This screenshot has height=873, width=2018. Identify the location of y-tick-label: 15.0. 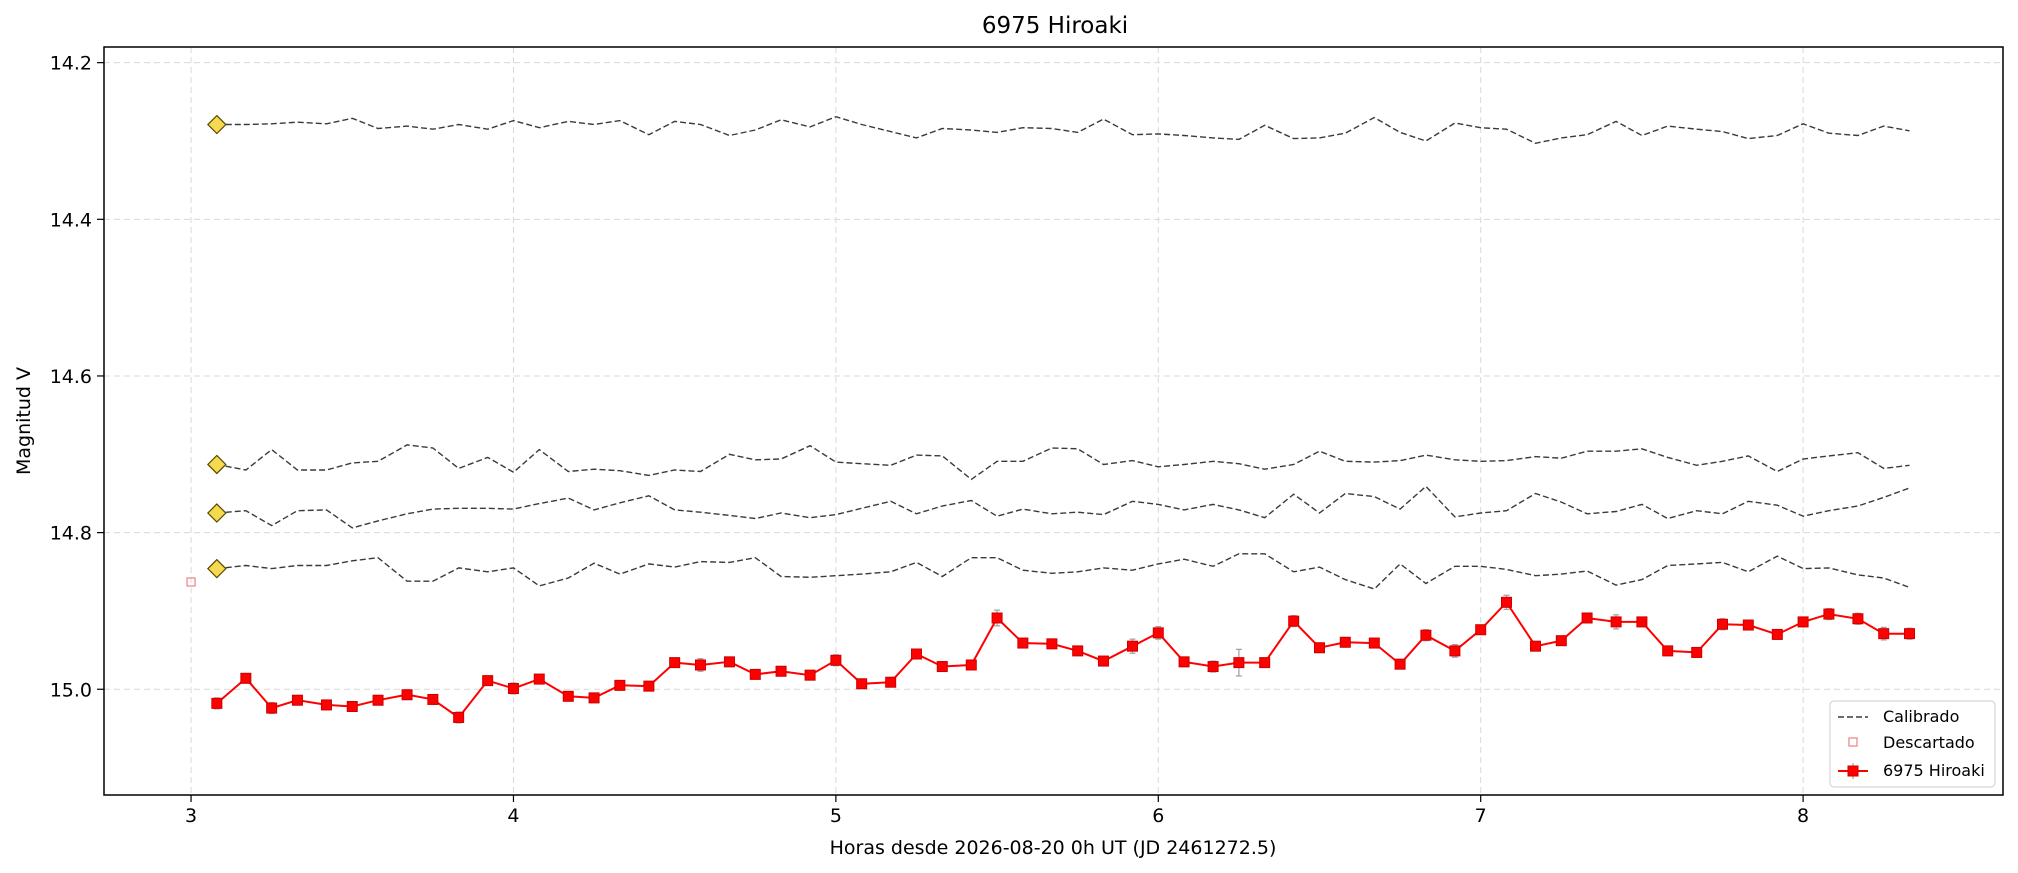
(71, 690).